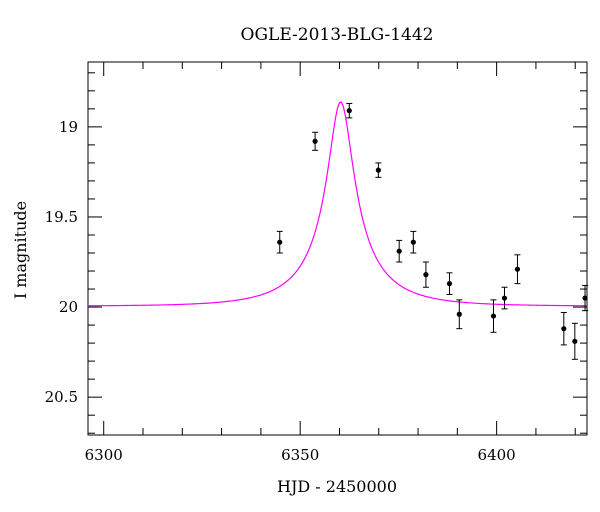 The height and width of the screenshot is (512, 600). What do you see at coordinates (61, 397) in the screenshot?
I see `y-tick-label: 20.5` at bounding box center [61, 397].